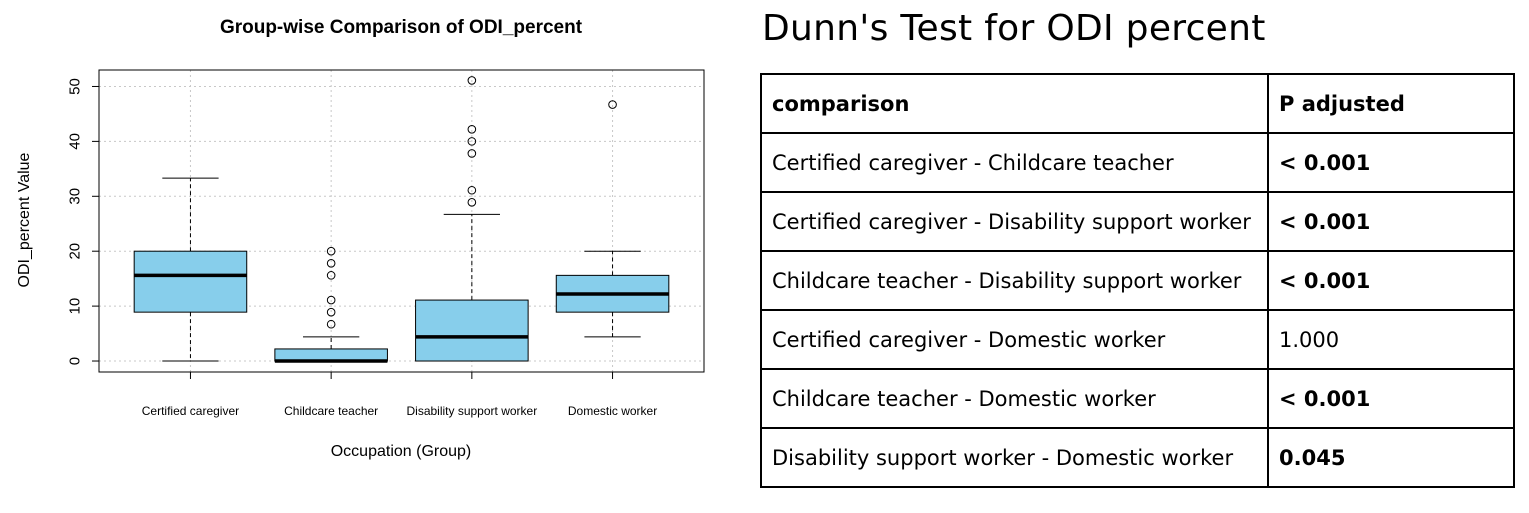 The width and height of the screenshot is (1529, 513). I want to click on column-header-comparison: comparison, so click(1014, 103).